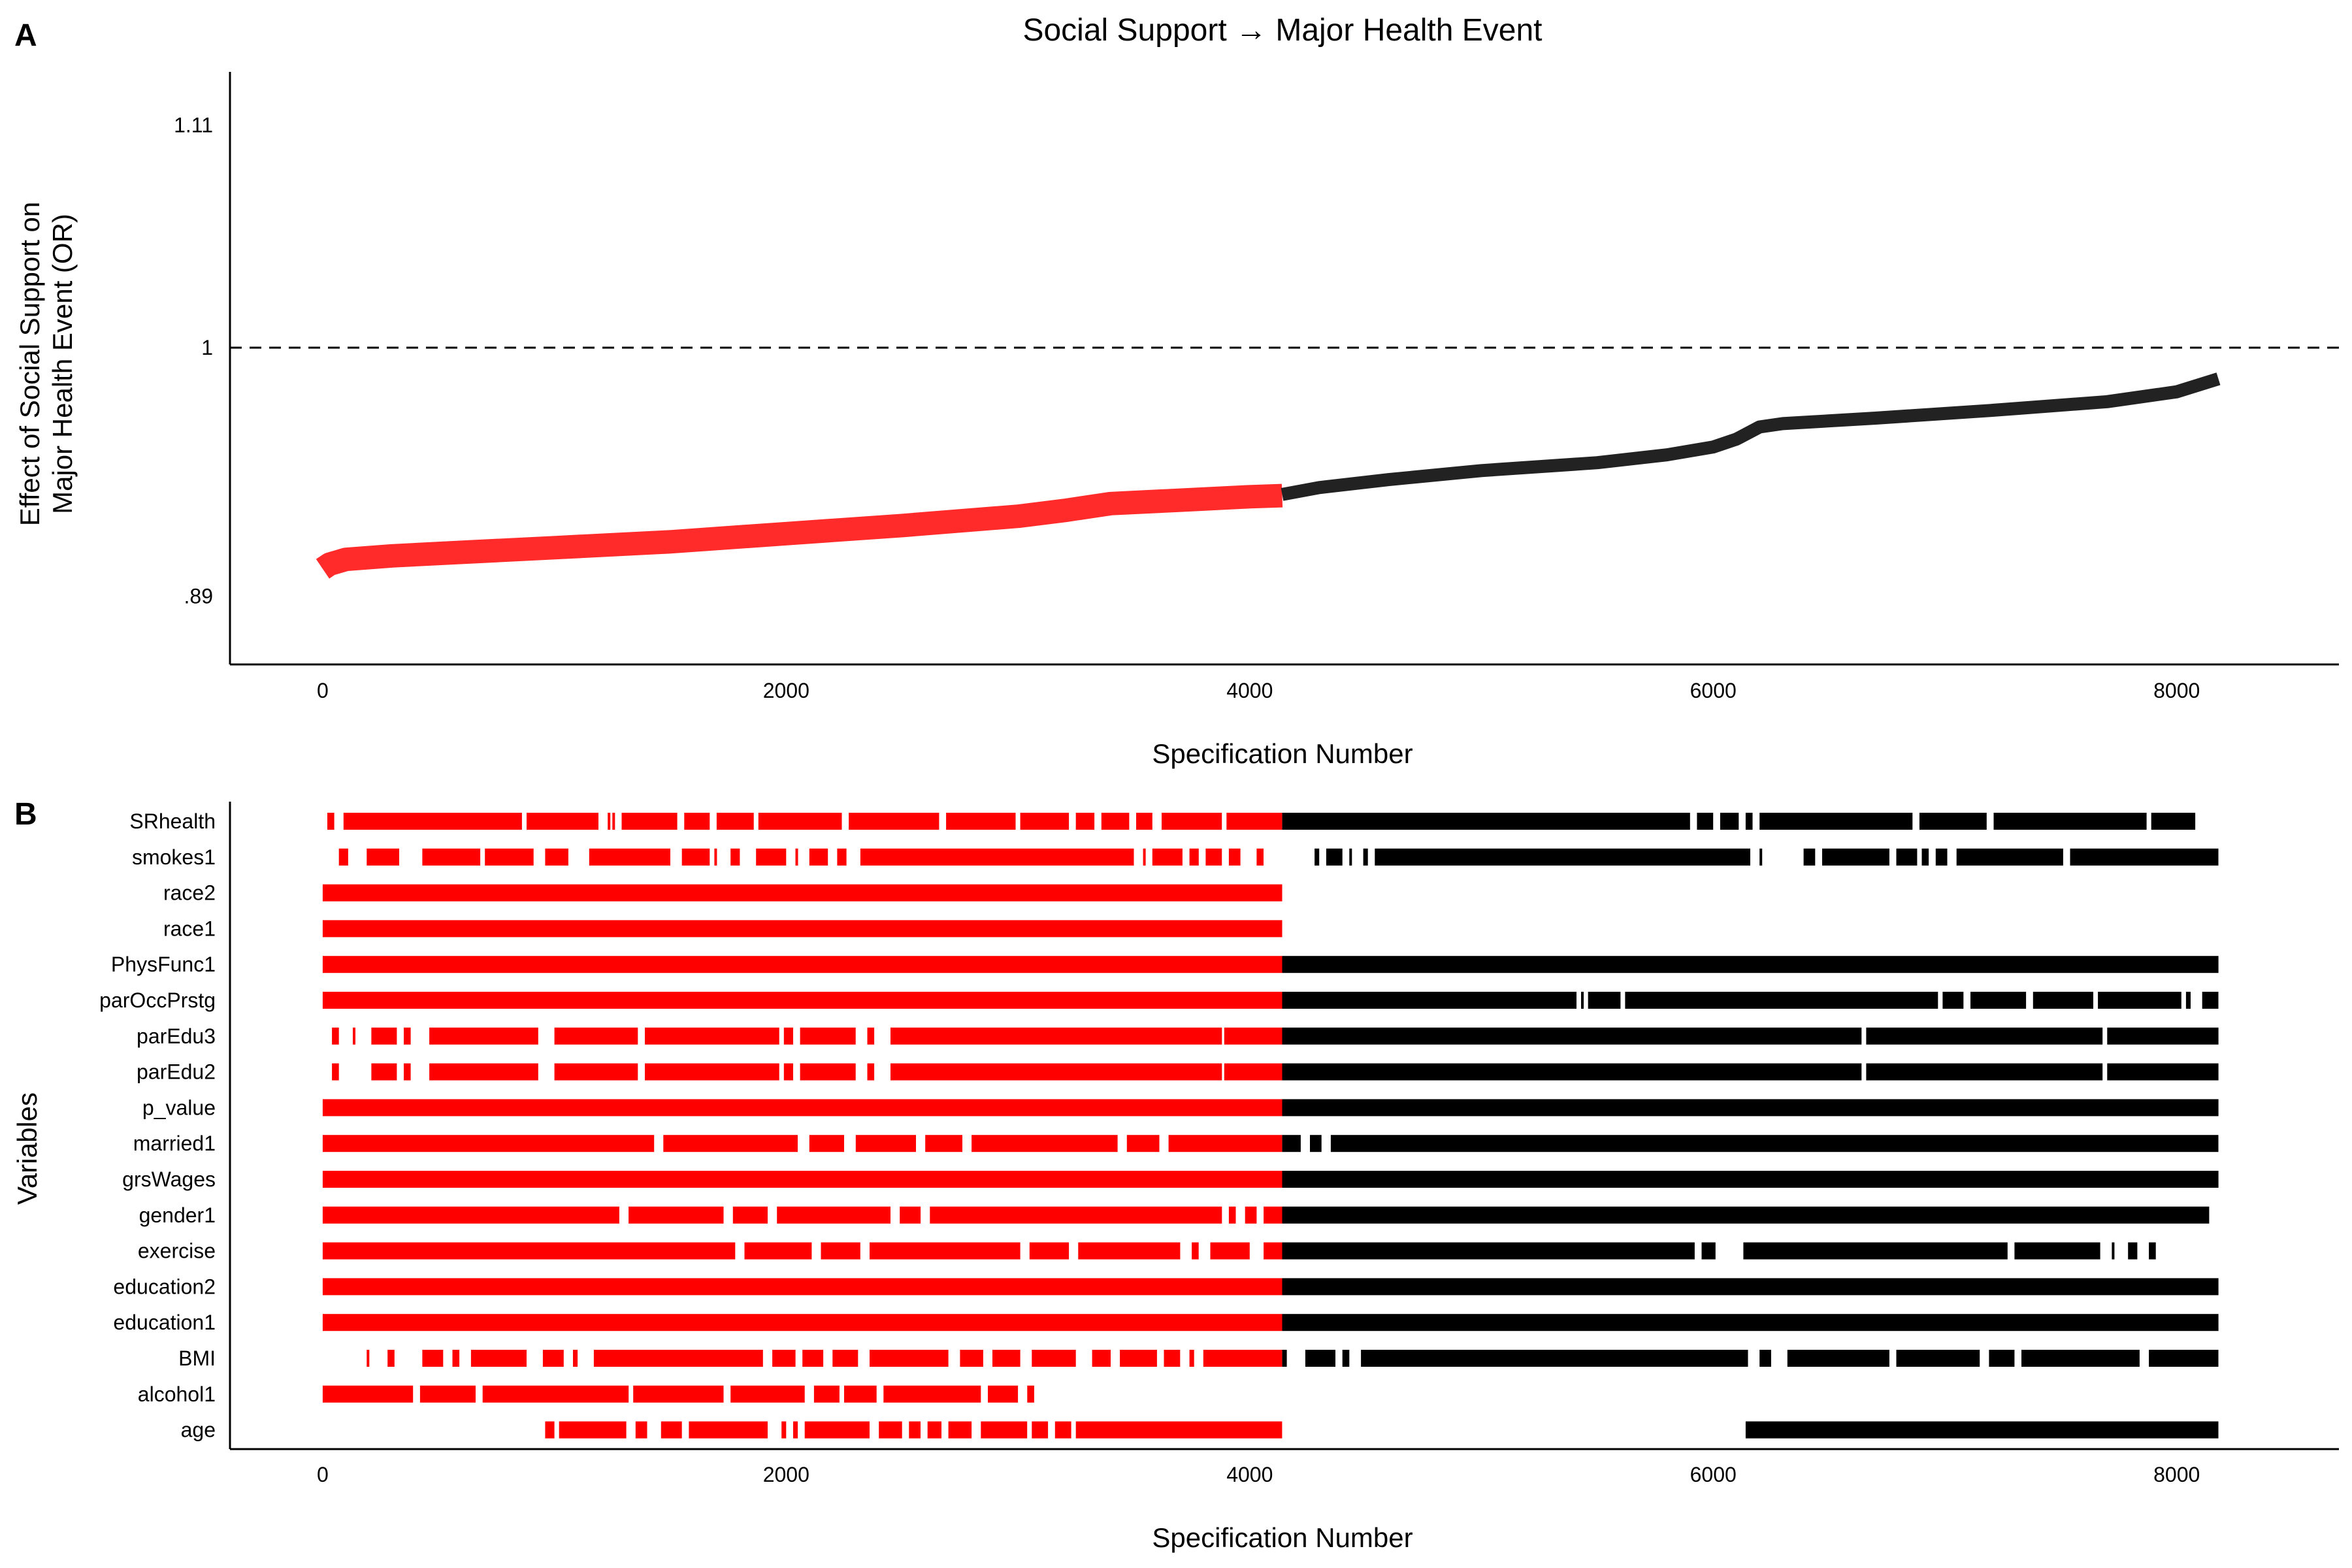  I want to click on significant-specification-curve, so click(799, 531).